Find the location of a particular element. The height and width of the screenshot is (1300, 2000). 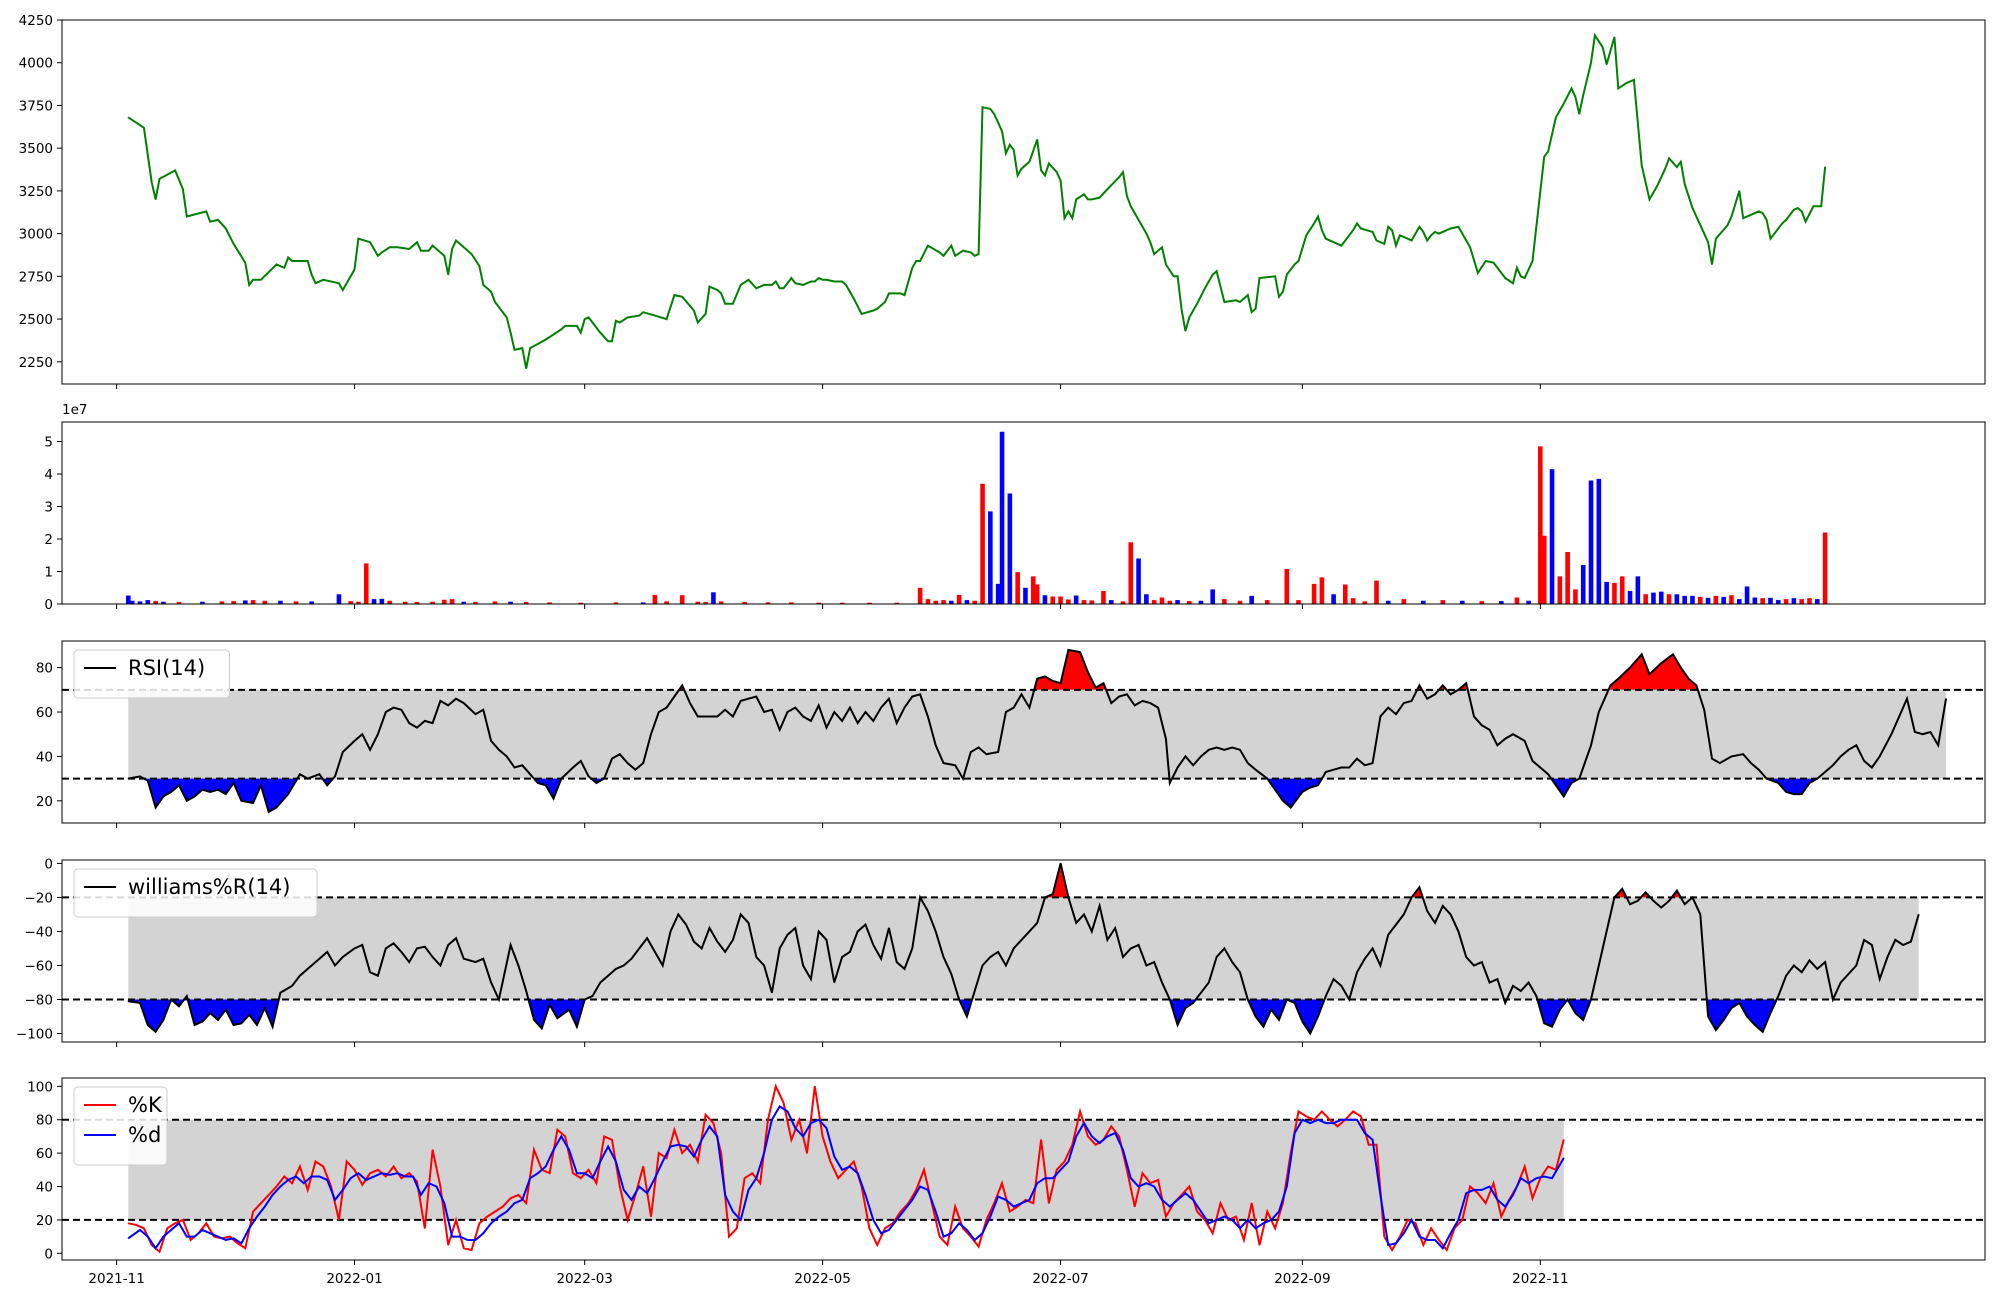

y-tick-label: −20 is located at coordinates (39, 898).